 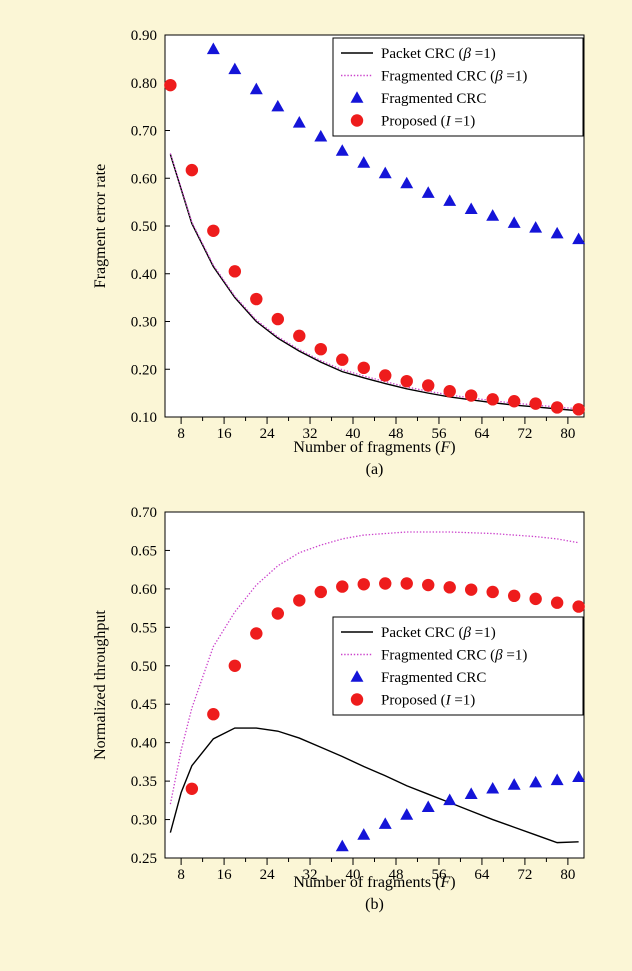 What do you see at coordinates (467, 54) in the screenshot?
I see `legend-label-symbol: β` at bounding box center [467, 54].